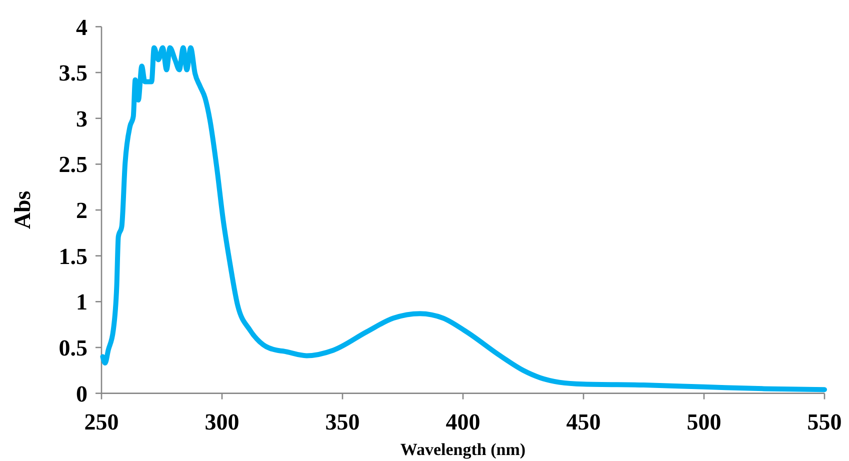  I want to click on y-tick-label: 1.5, so click(73, 256).